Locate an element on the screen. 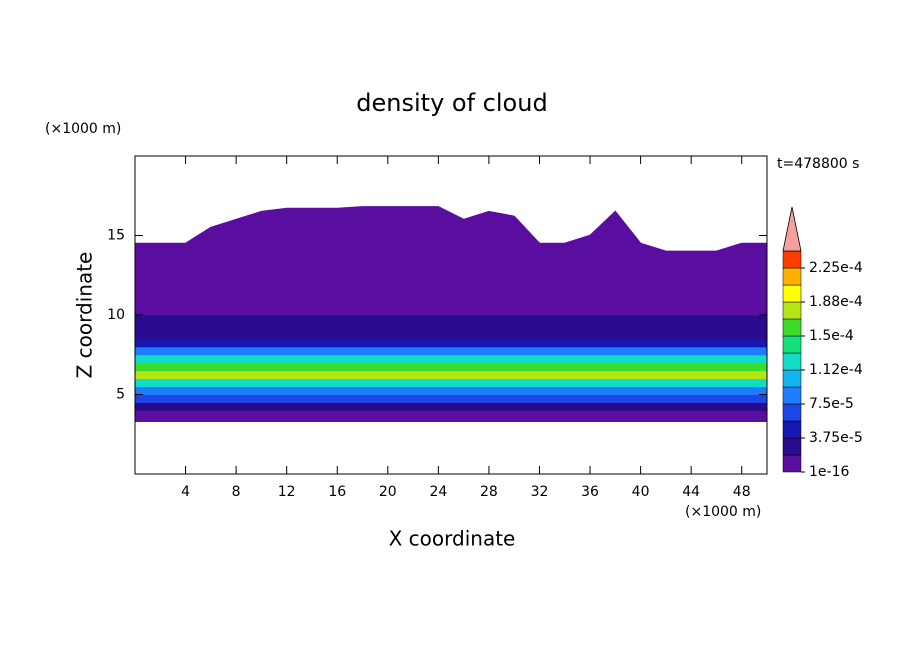 This screenshot has width=904, height=654. cloud-top is located at coordinates (451, 229).